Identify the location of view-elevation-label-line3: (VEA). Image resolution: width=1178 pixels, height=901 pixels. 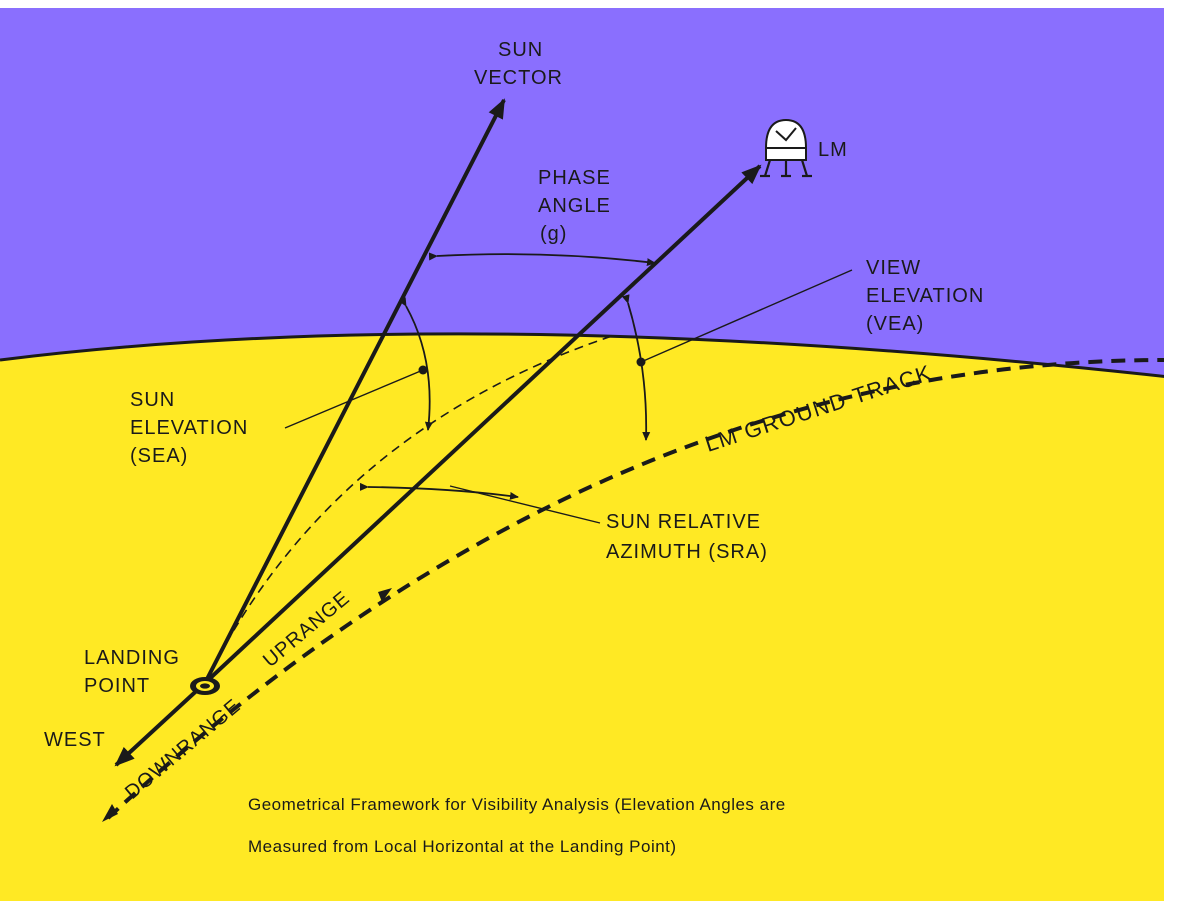
(895, 324).